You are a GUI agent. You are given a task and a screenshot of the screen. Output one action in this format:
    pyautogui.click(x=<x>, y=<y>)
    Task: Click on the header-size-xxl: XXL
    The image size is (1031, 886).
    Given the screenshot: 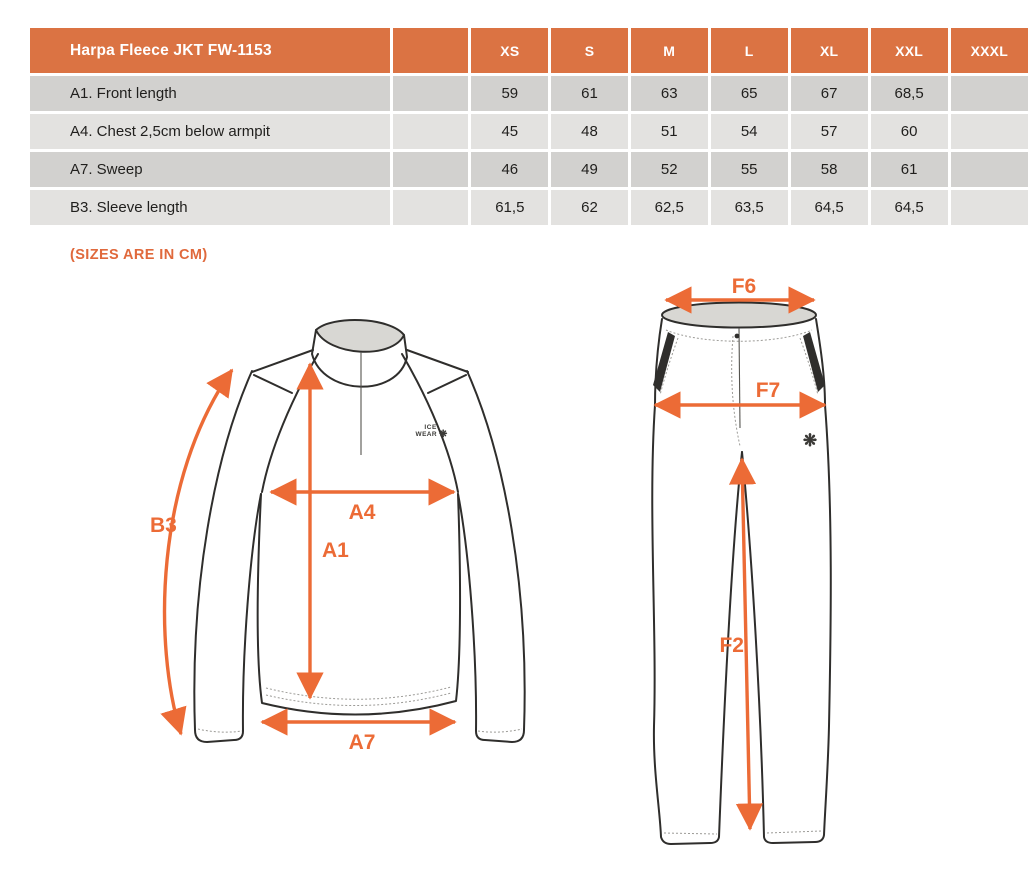 What is the action you would take?
    pyautogui.click(x=909, y=50)
    